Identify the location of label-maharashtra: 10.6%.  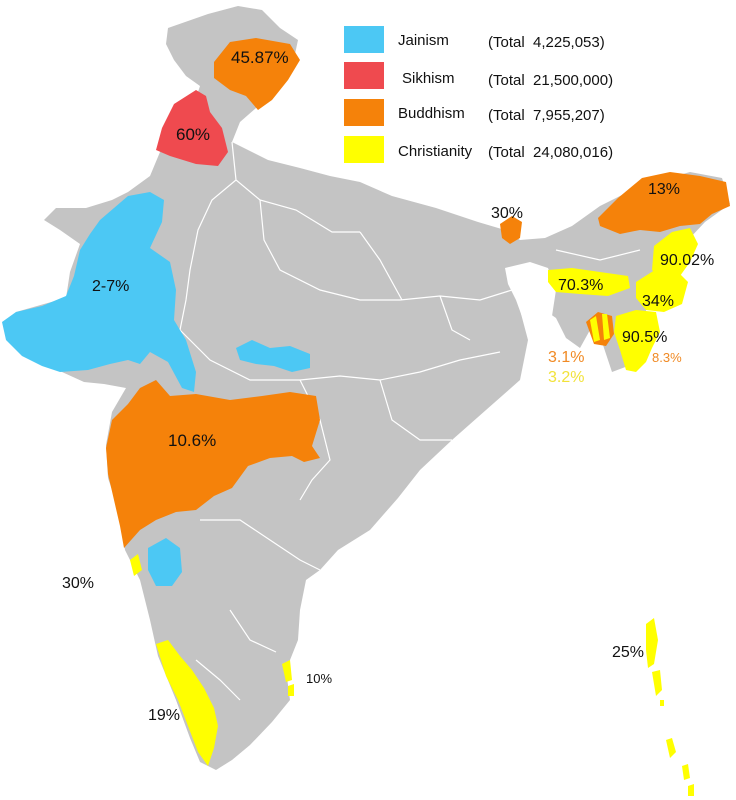
(192, 440).